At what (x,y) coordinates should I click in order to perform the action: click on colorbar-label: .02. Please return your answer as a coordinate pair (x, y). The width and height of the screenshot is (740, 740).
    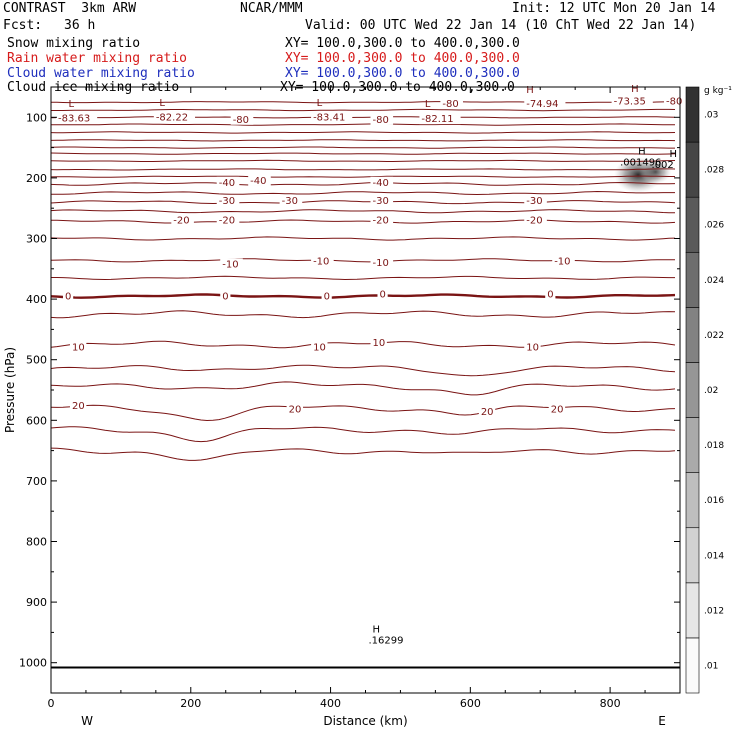
    Looking at the image, I should click on (711, 391).